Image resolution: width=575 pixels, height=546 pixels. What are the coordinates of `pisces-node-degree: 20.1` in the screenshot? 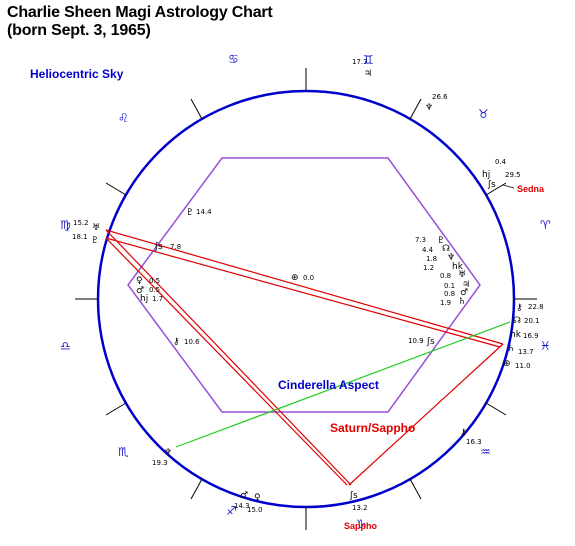 It's located at (532, 321).